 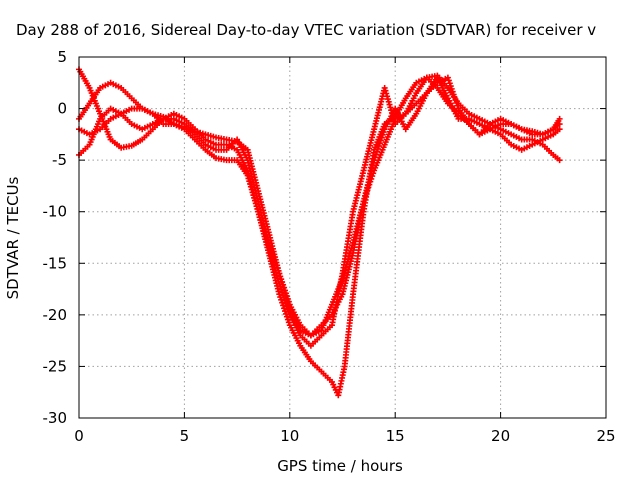 What do you see at coordinates (62, 109) in the screenshot?
I see `y-tick-label: 0` at bounding box center [62, 109].